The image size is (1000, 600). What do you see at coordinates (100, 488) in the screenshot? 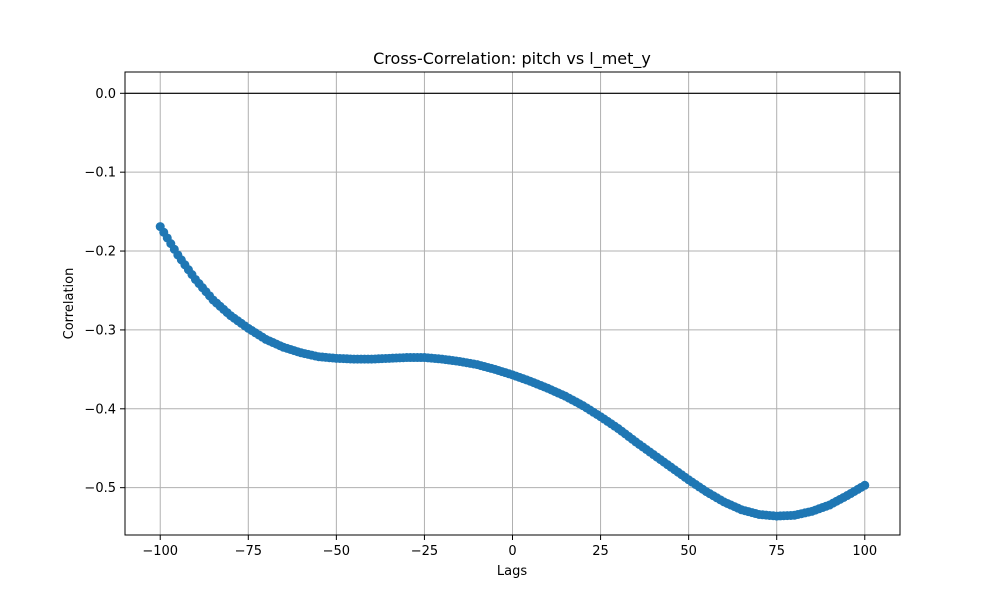
I see `y-tick-label: −0.5` at bounding box center [100, 488].